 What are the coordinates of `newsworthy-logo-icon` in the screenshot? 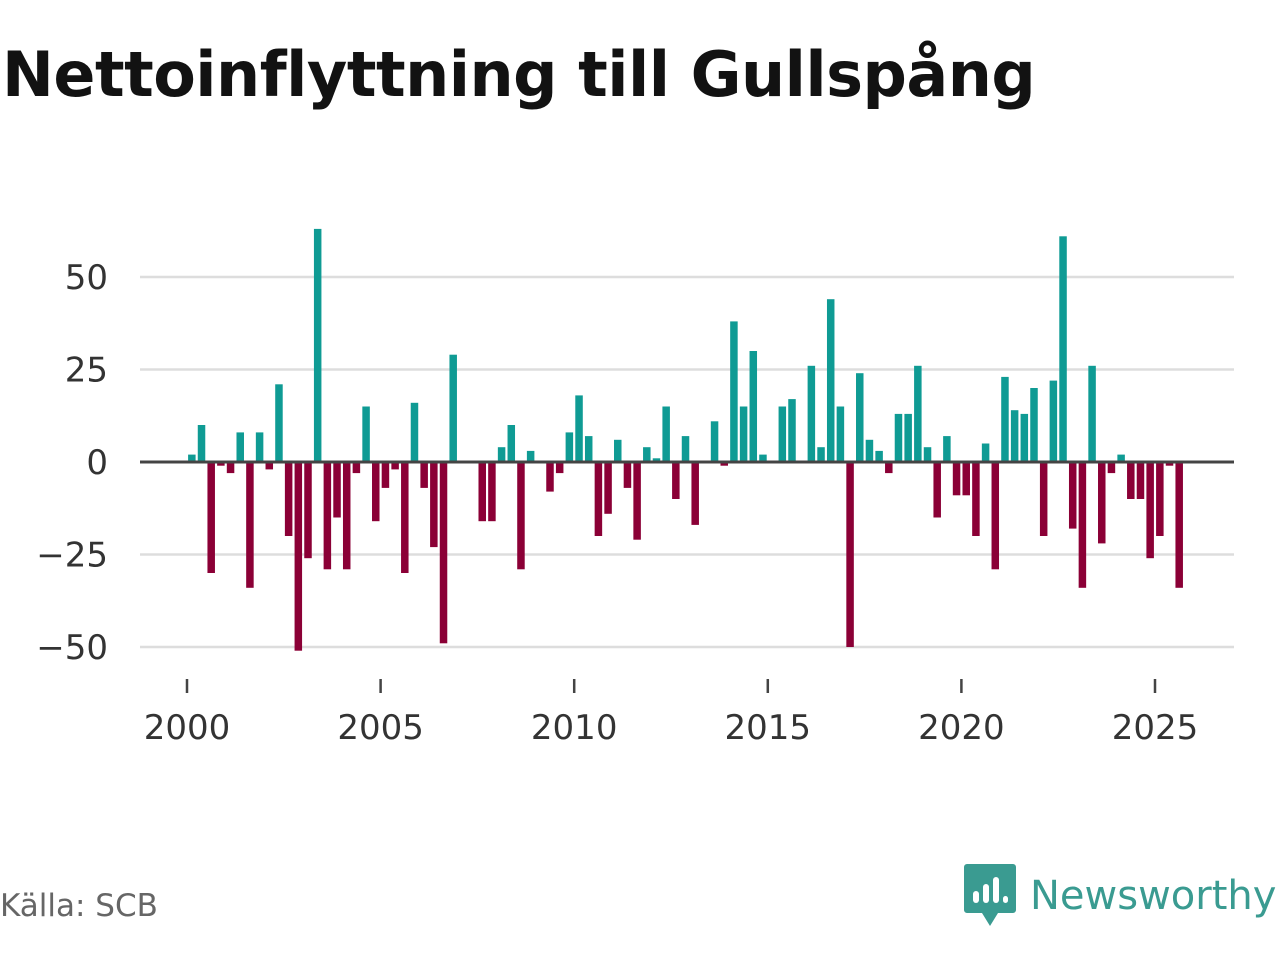 It's located at (990, 895).